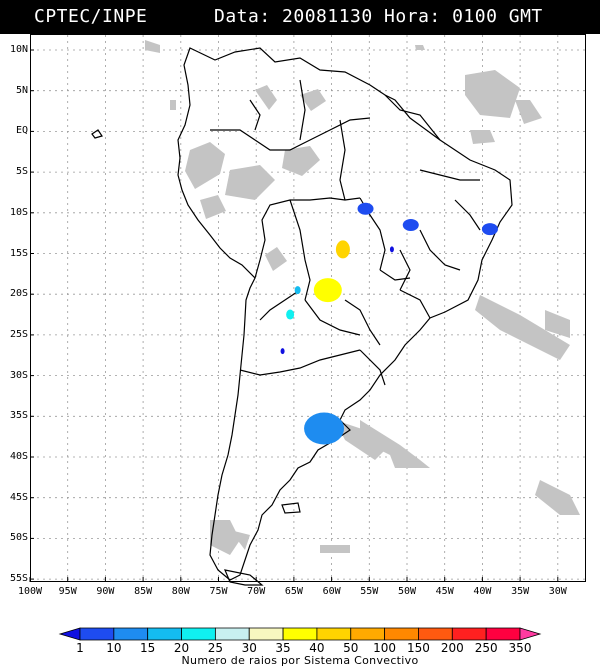  What do you see at coordinates (18, 579) in the screenshot?
I see `latitude-label: 55S` at bounding box center [18, 579].